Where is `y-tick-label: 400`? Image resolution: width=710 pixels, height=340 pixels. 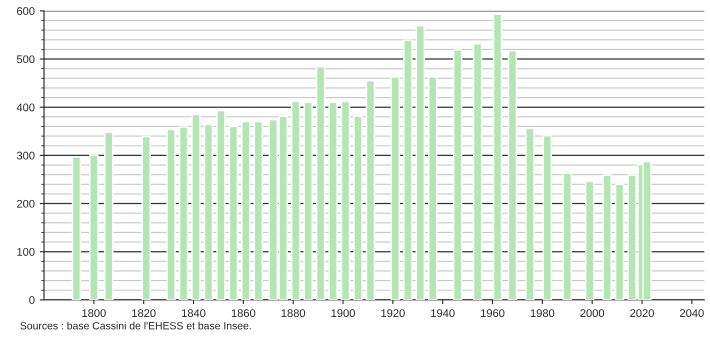
y-tick-label: 400 is located at coordinates (25, 107).